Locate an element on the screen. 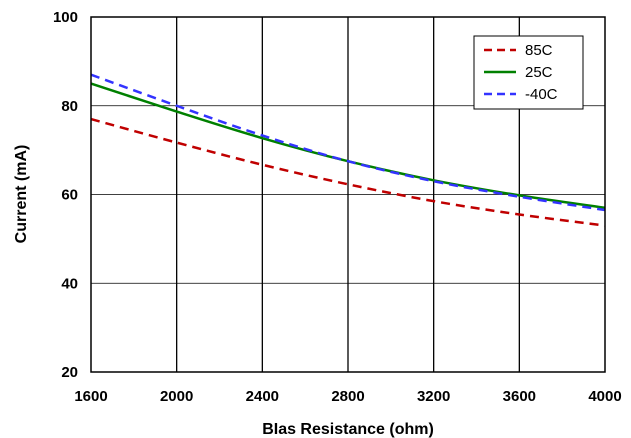 This screenshot has width=631, height=438. legend-label: 85C is located at coordinates (539, 50).